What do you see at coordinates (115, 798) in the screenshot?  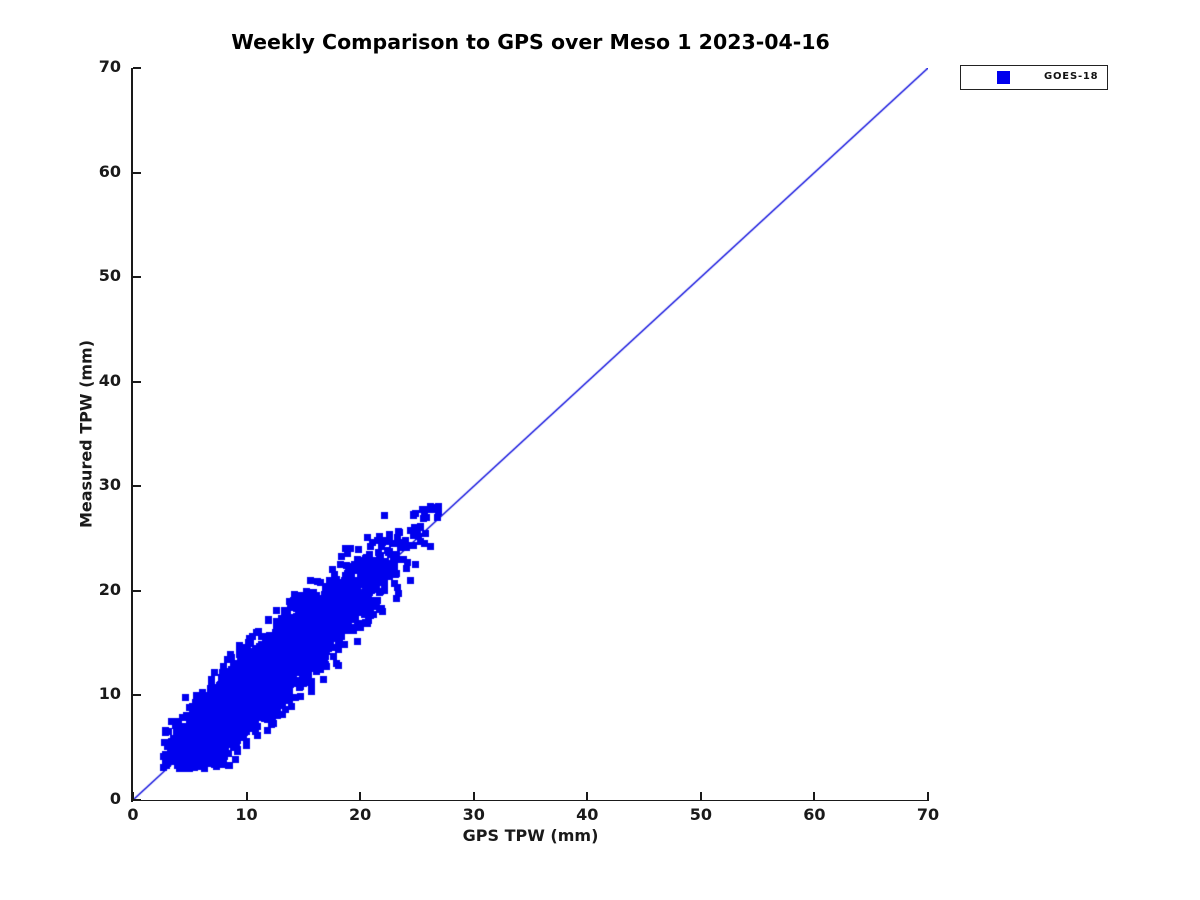 I see `y-tick-label: 0` at bounding box center [115, 798].